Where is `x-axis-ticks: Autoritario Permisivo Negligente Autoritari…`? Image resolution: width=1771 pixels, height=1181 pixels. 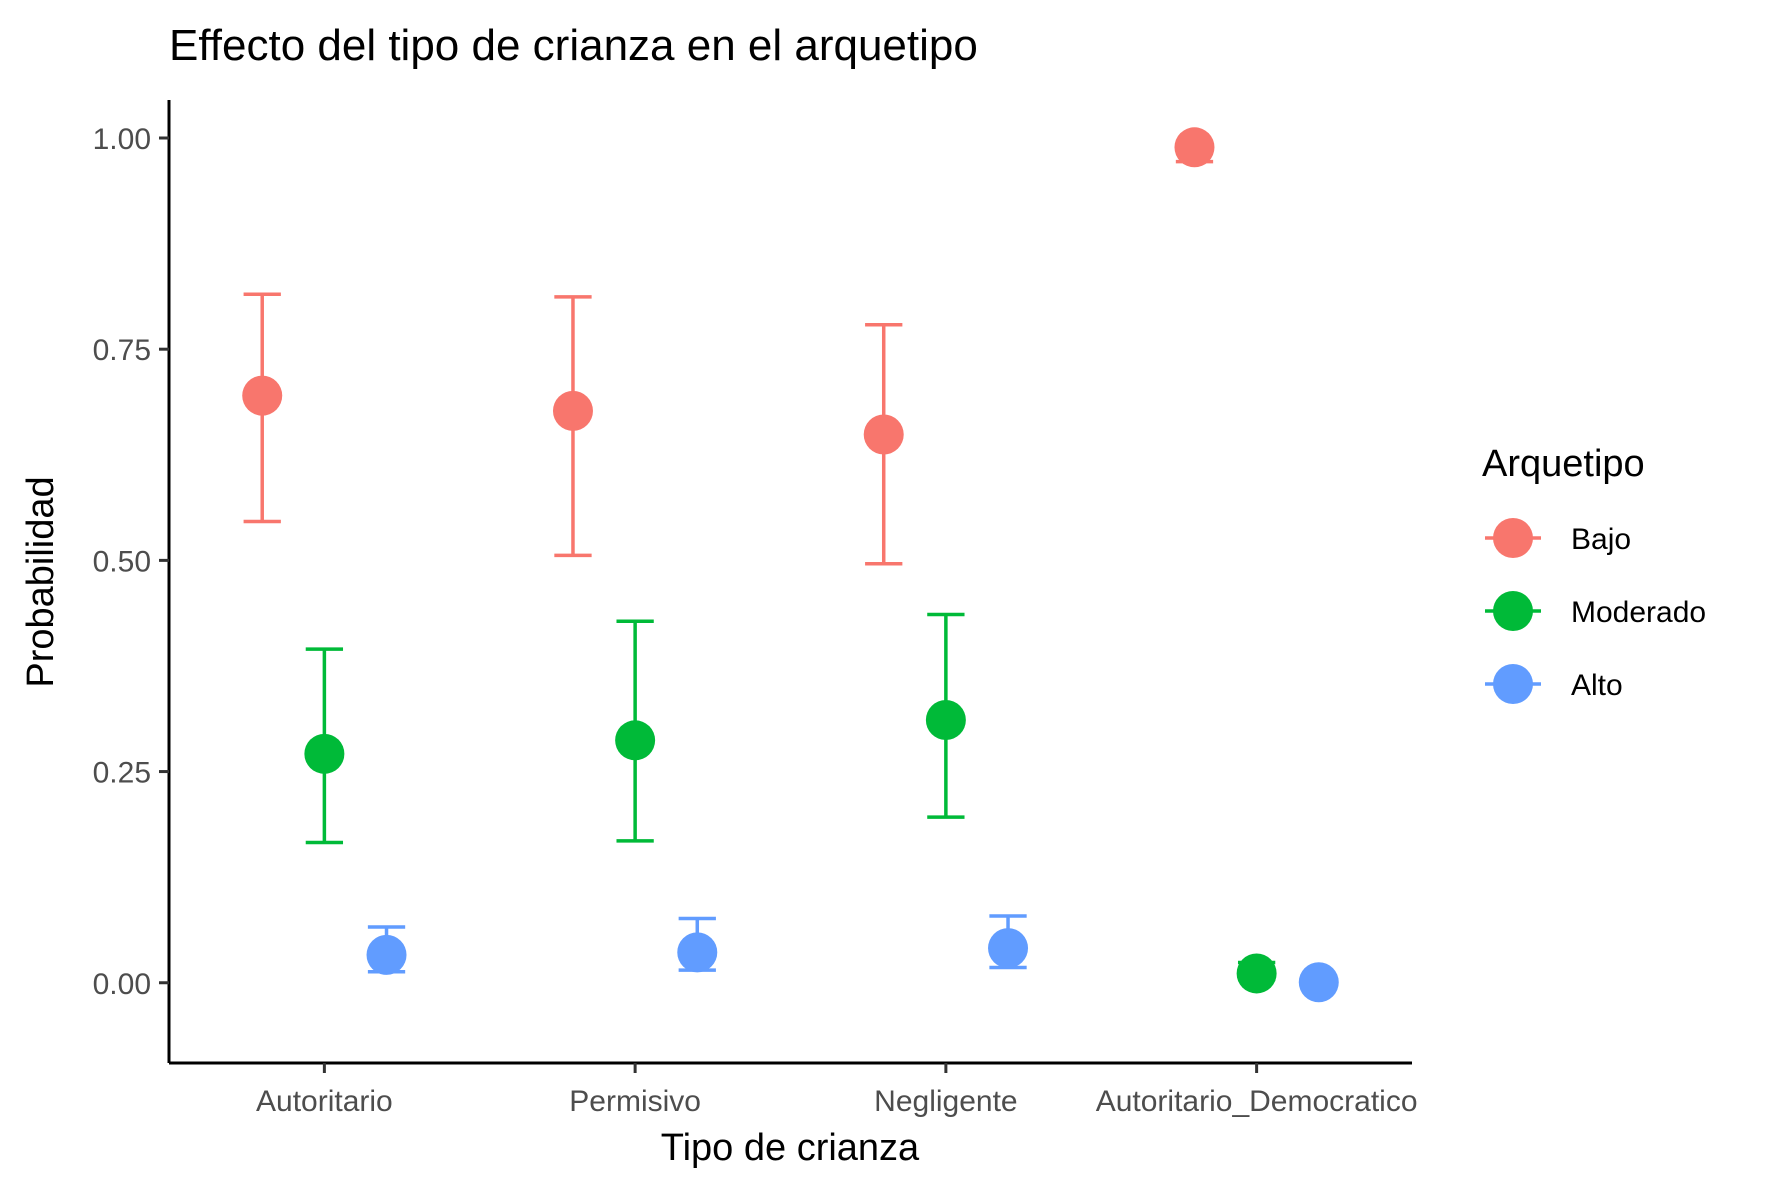
x-axis-ticks: Autoritario Permisivo Negligente Autoritari… is located at coordinates (837, 1090).